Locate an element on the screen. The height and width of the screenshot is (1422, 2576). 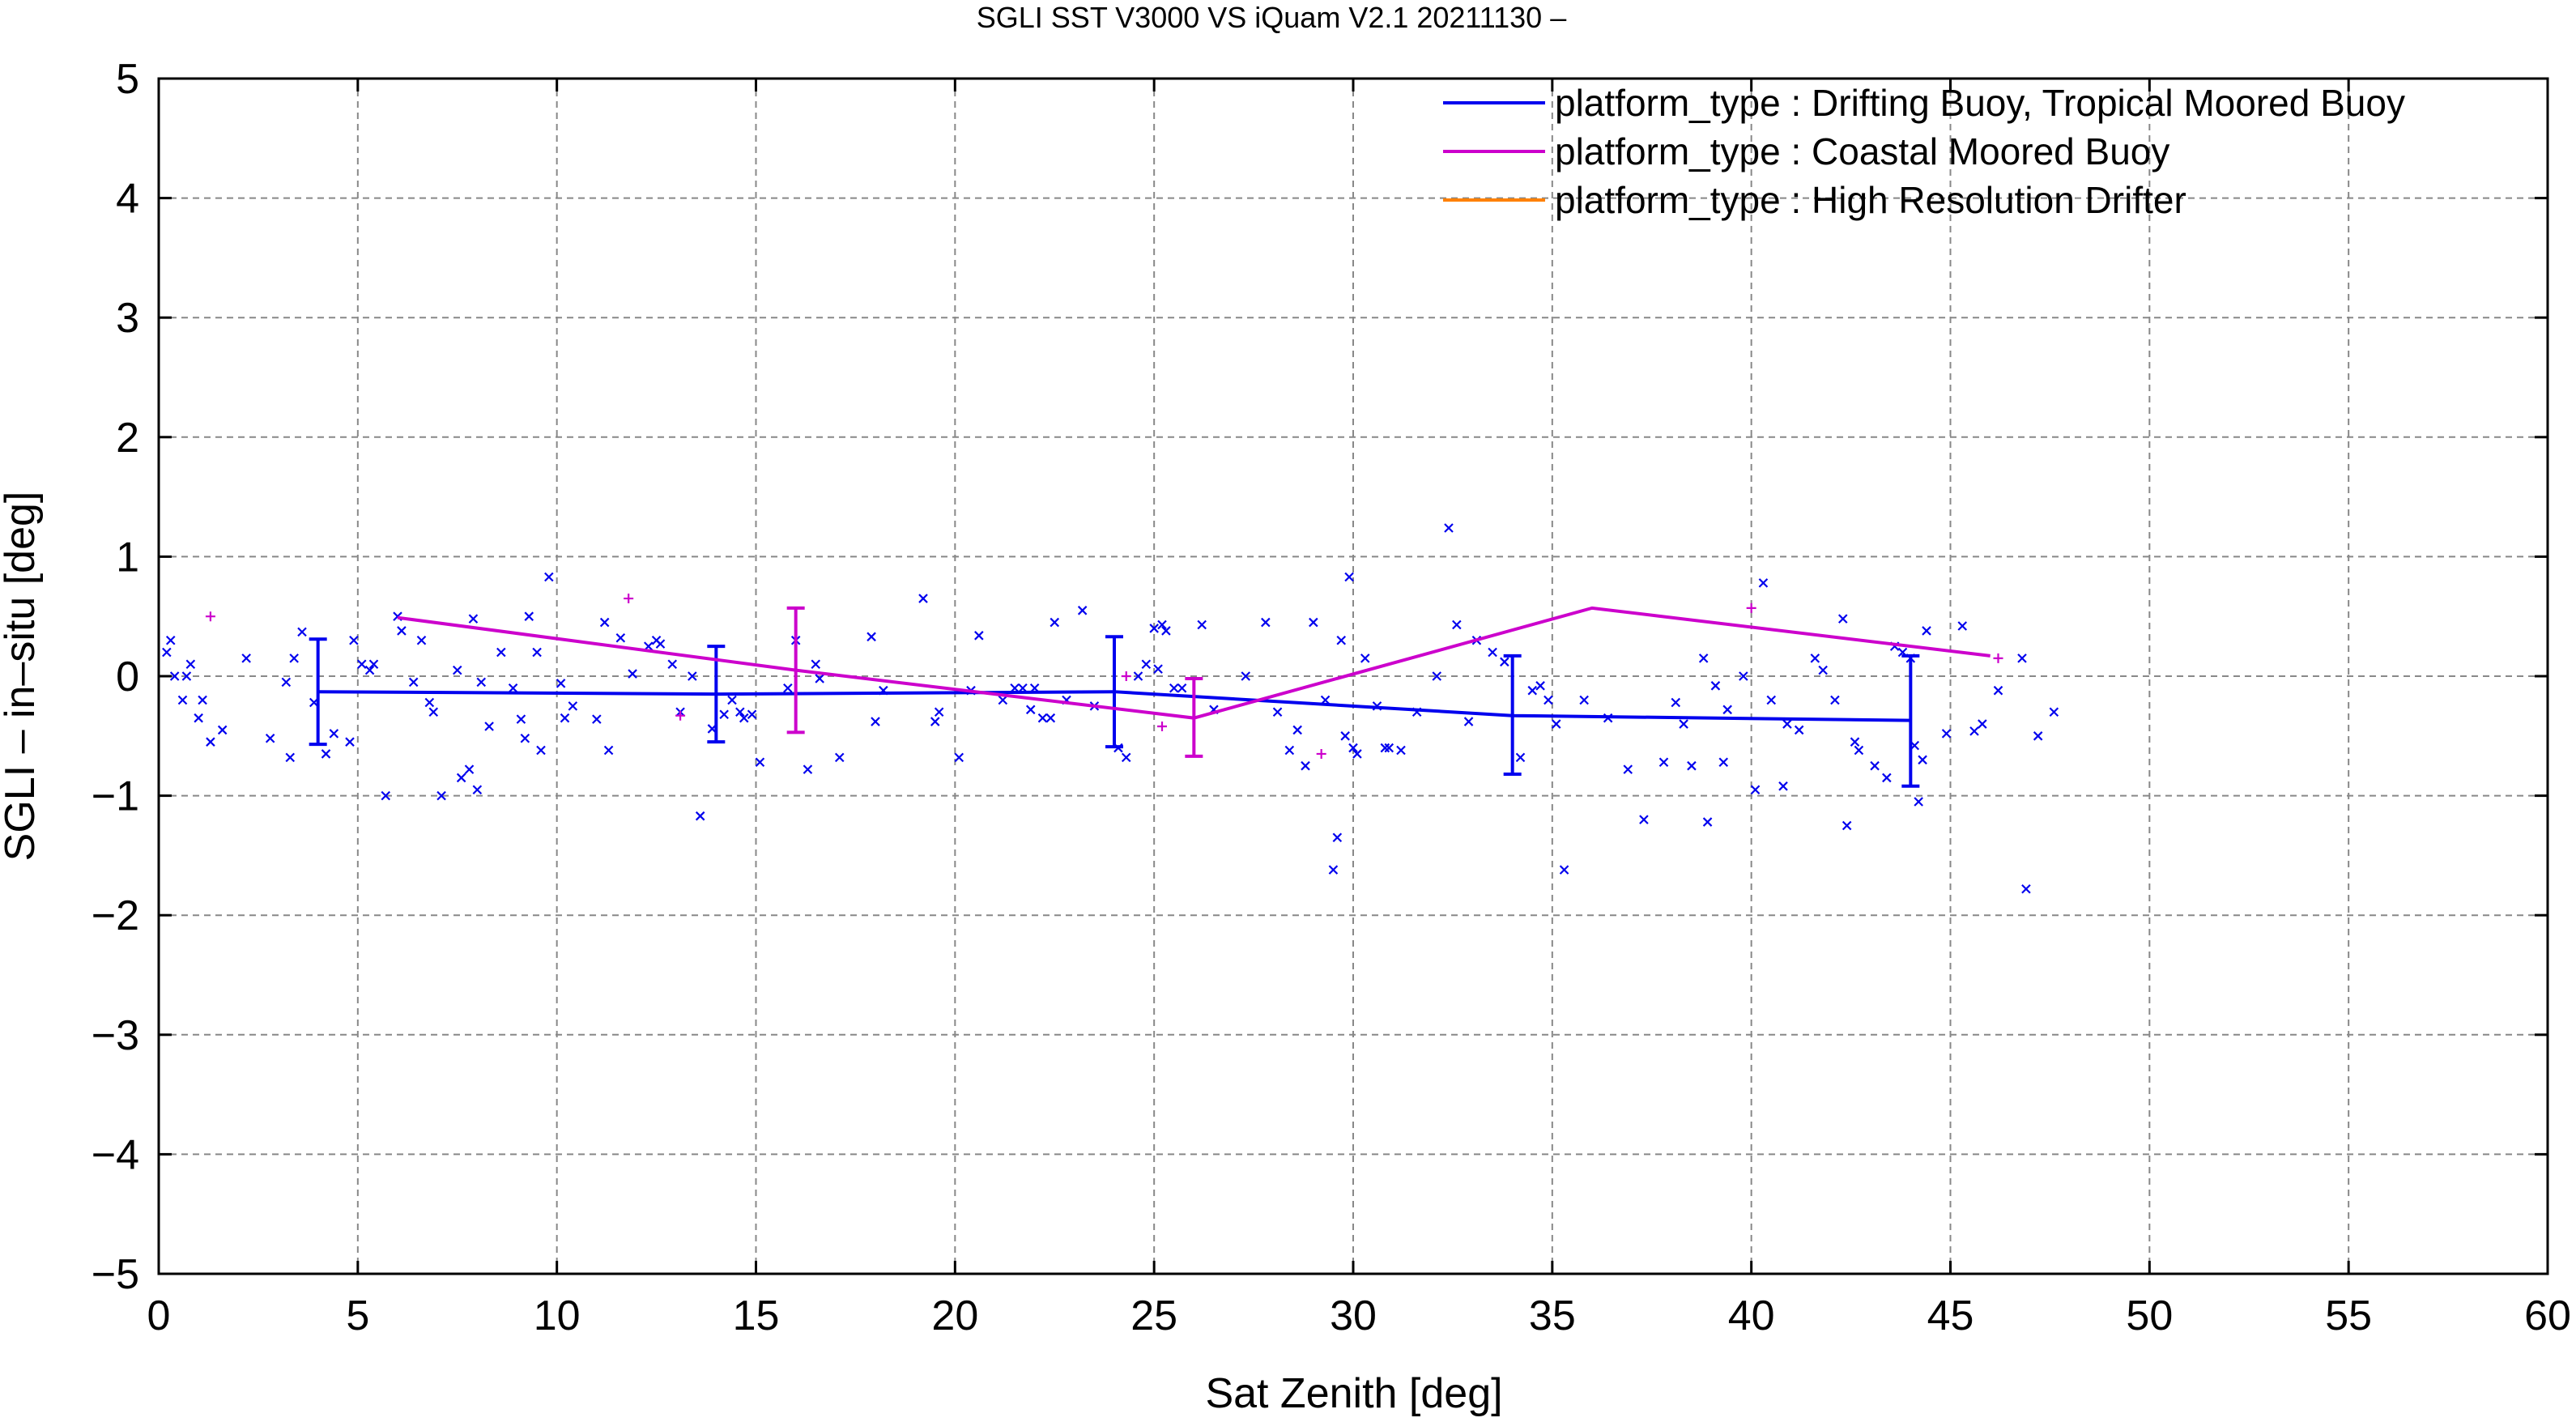
y-tick-label: −5 is located at coordinates (115, 1274).